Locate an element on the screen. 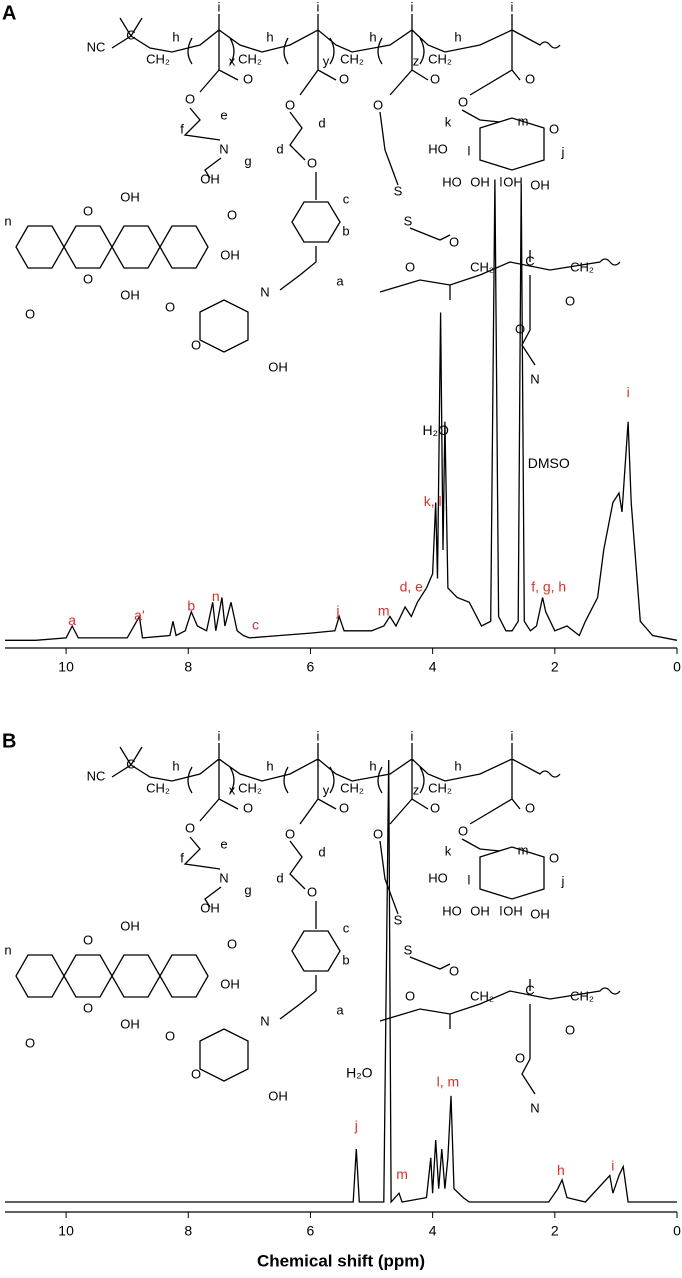 Image resolution: width=682 pixels, height=1278 pixels. peak-label: n is located at coordinates (216, 596).